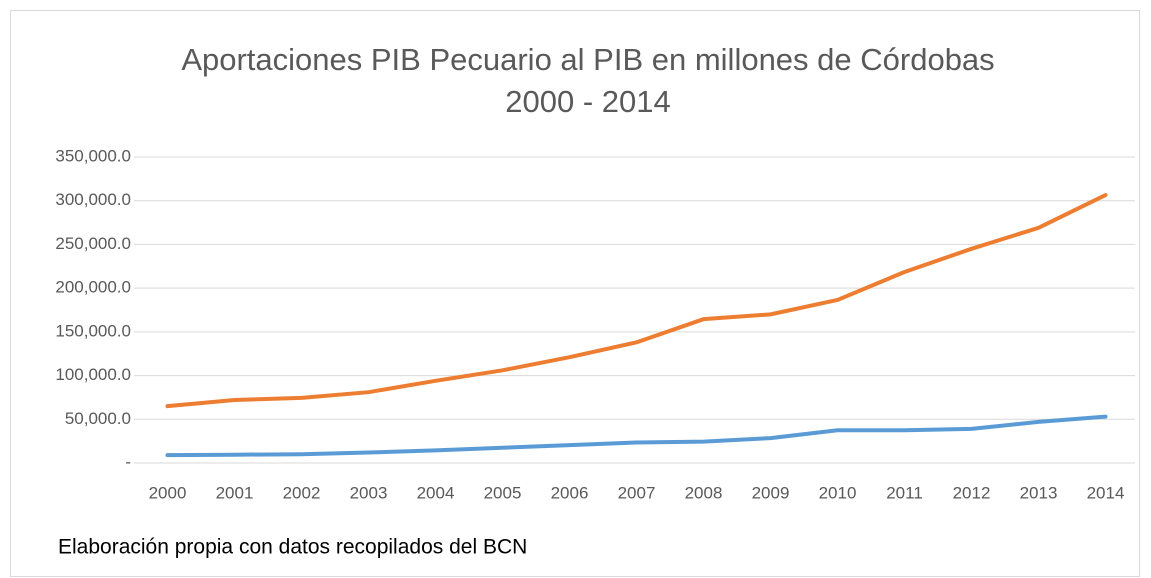  Describe the element at coordinates (128, 461) in the screenshot. I see `y-tick-label: -` at that location.